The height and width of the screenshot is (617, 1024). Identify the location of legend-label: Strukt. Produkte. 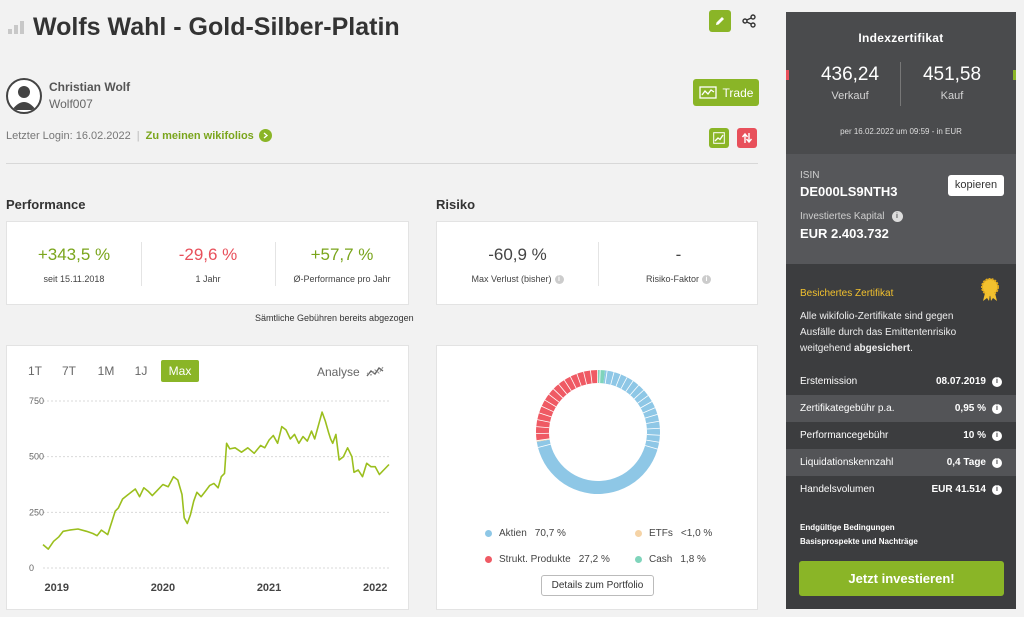
(535, 559).